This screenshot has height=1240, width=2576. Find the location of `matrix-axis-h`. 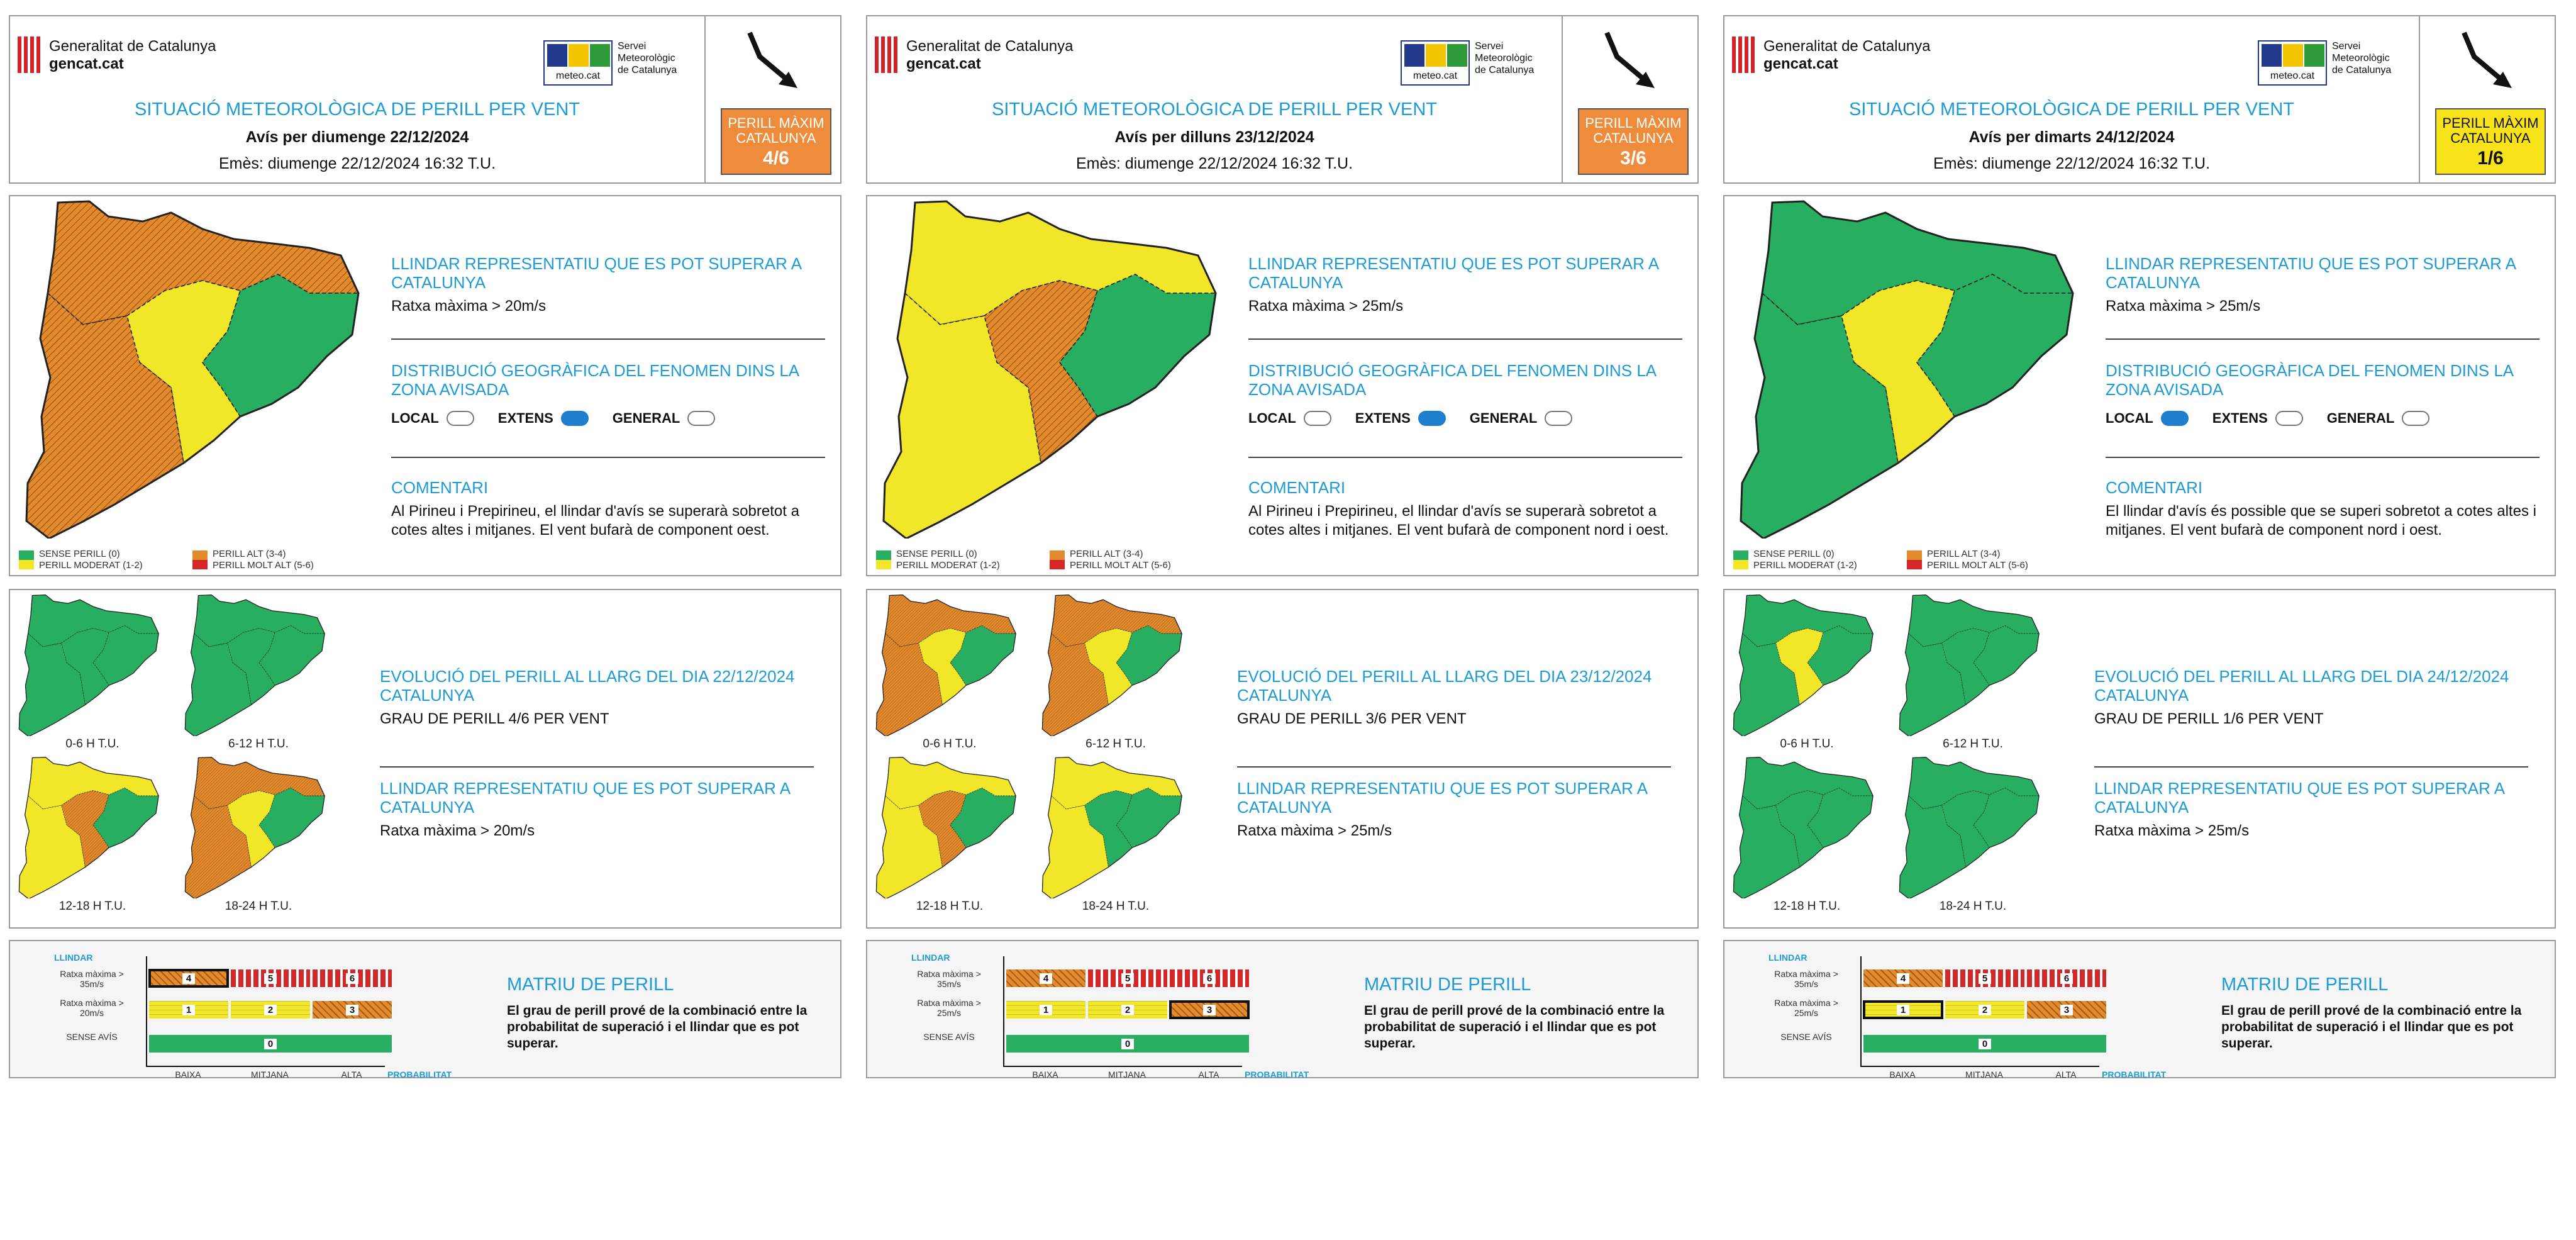

matrix-axis-h is located at coordinates (265, 1066).